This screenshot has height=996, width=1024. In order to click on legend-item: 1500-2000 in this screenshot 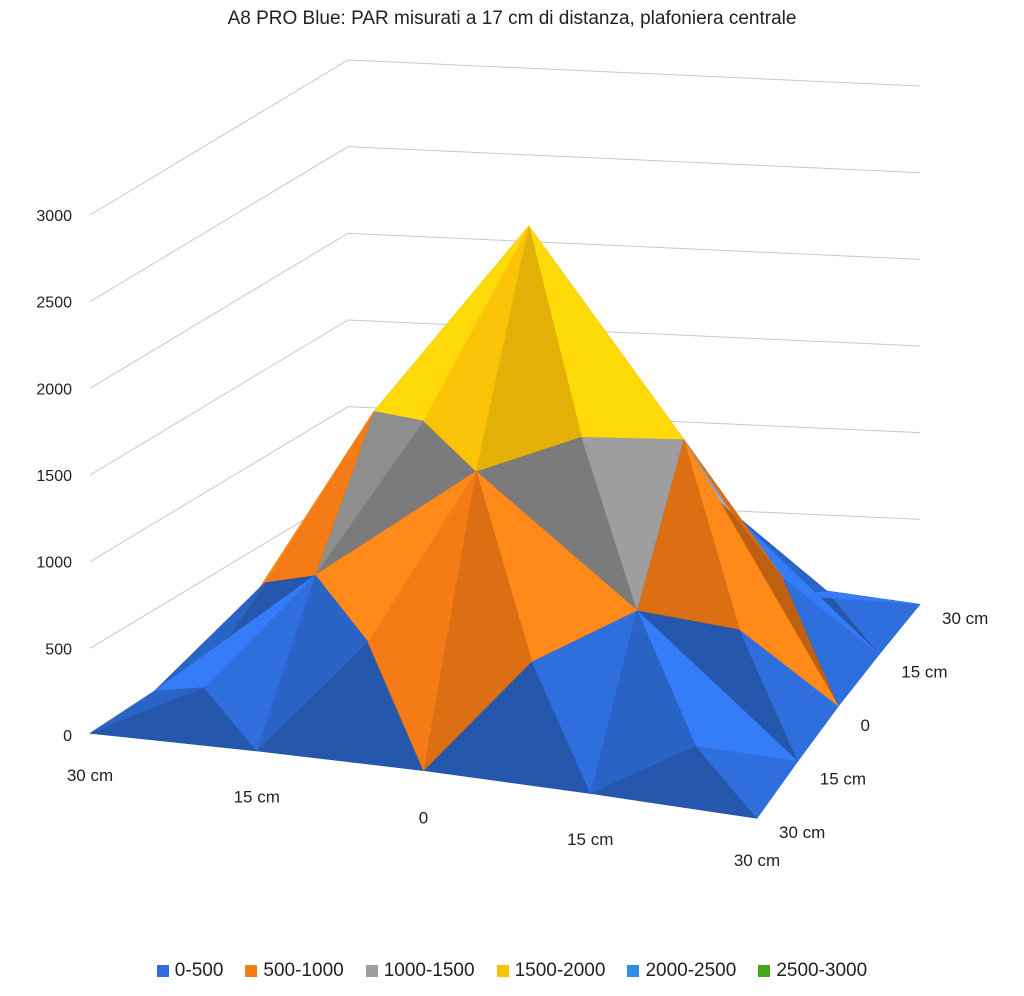, I will do `click(551, 971)`.